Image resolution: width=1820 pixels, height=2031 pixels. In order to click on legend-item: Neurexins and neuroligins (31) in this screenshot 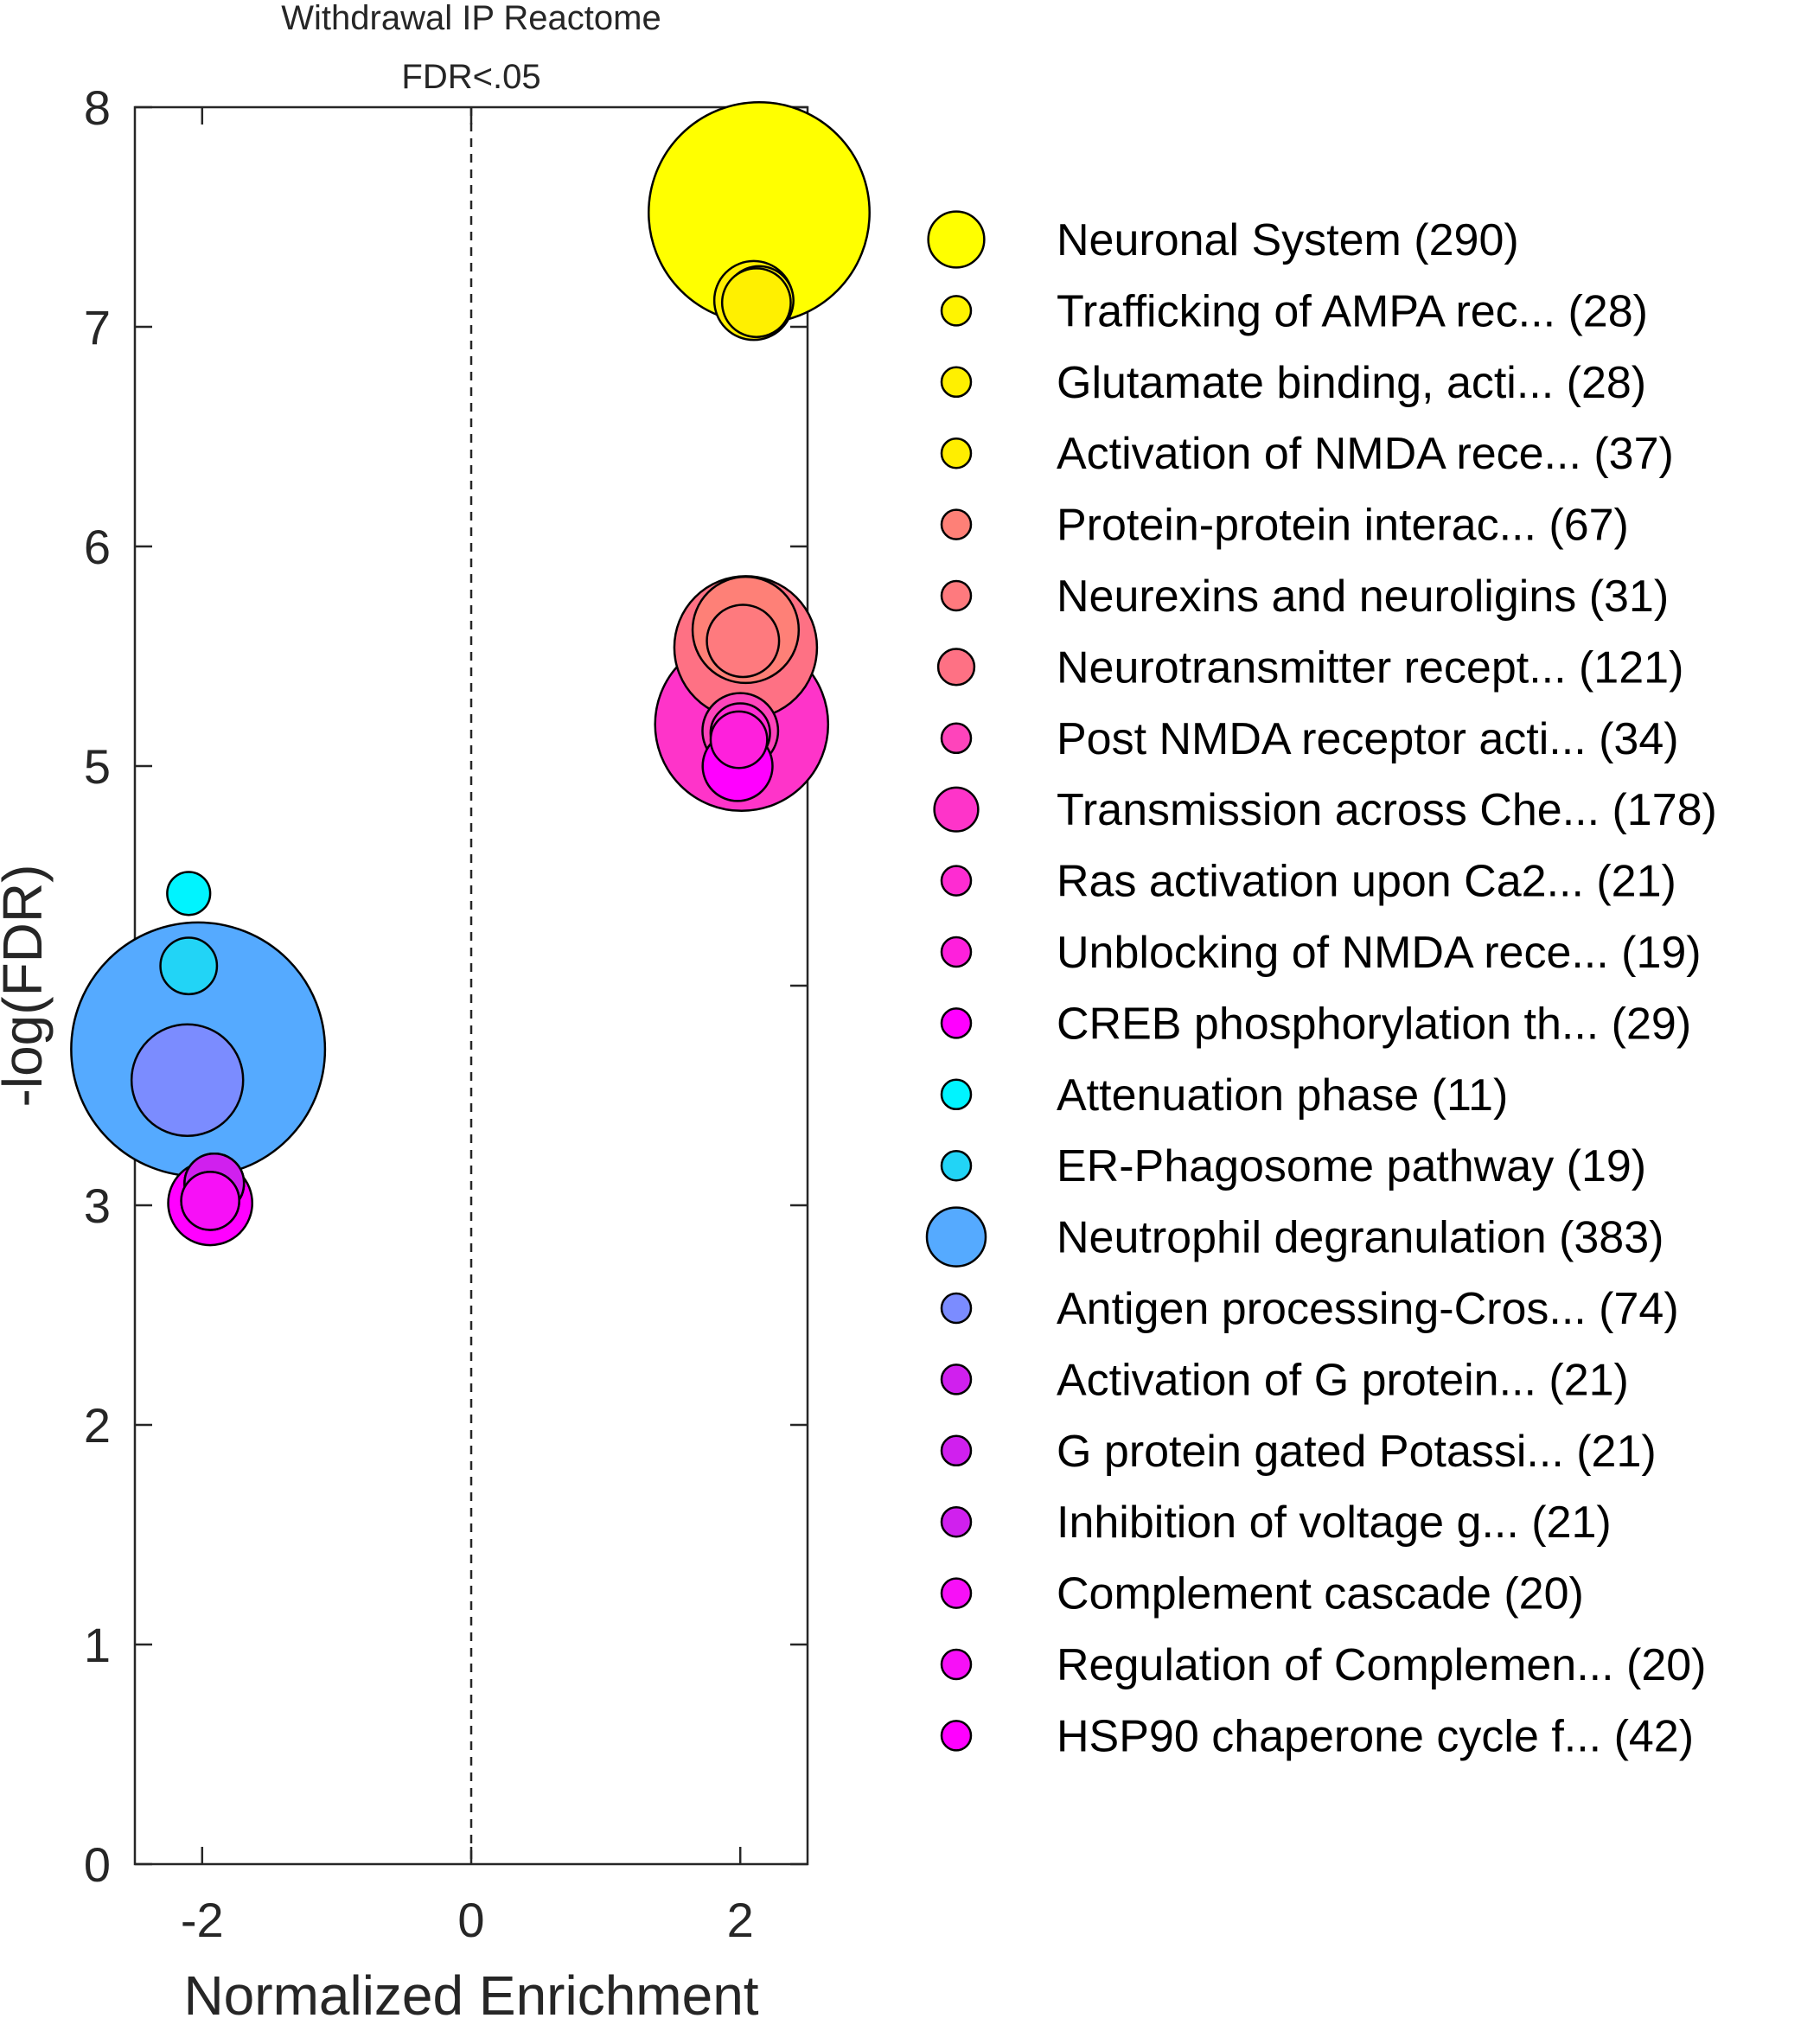, I will do `click(1304, 597)`.